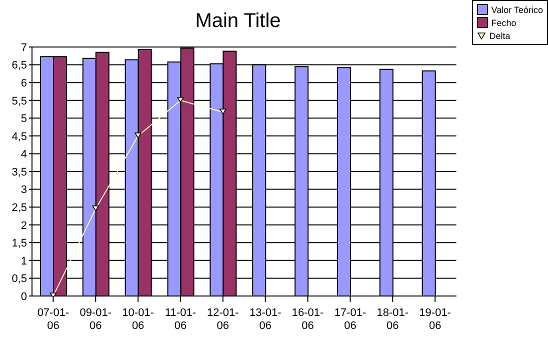 The height and width of the screenshot is (344, 548). What do you see at coordinates (517, 9) in the screenshot?
I see `legend-label: Valor Teórico` at bounding box center [517, 9].